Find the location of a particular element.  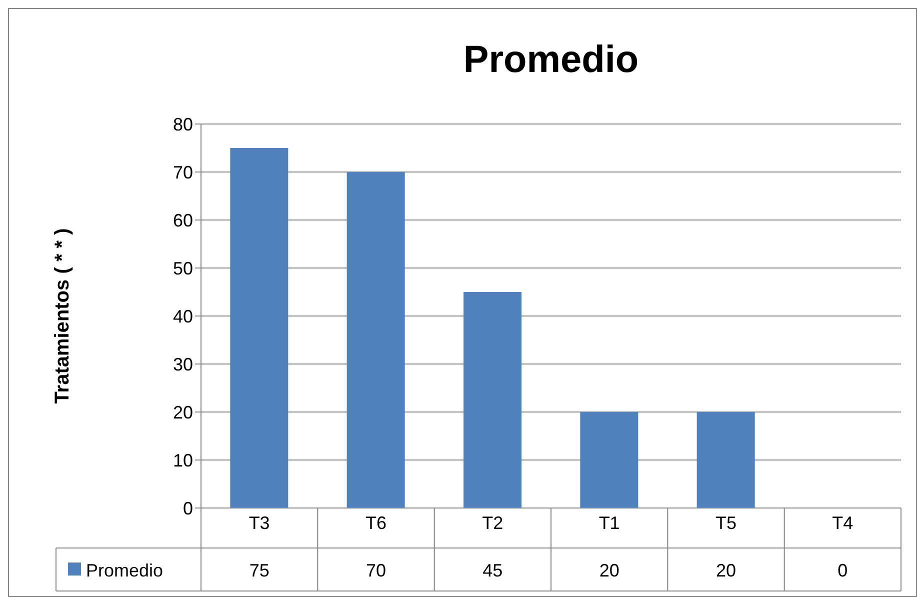

y-tick-label: 60 is located at coordinates (182, 220).